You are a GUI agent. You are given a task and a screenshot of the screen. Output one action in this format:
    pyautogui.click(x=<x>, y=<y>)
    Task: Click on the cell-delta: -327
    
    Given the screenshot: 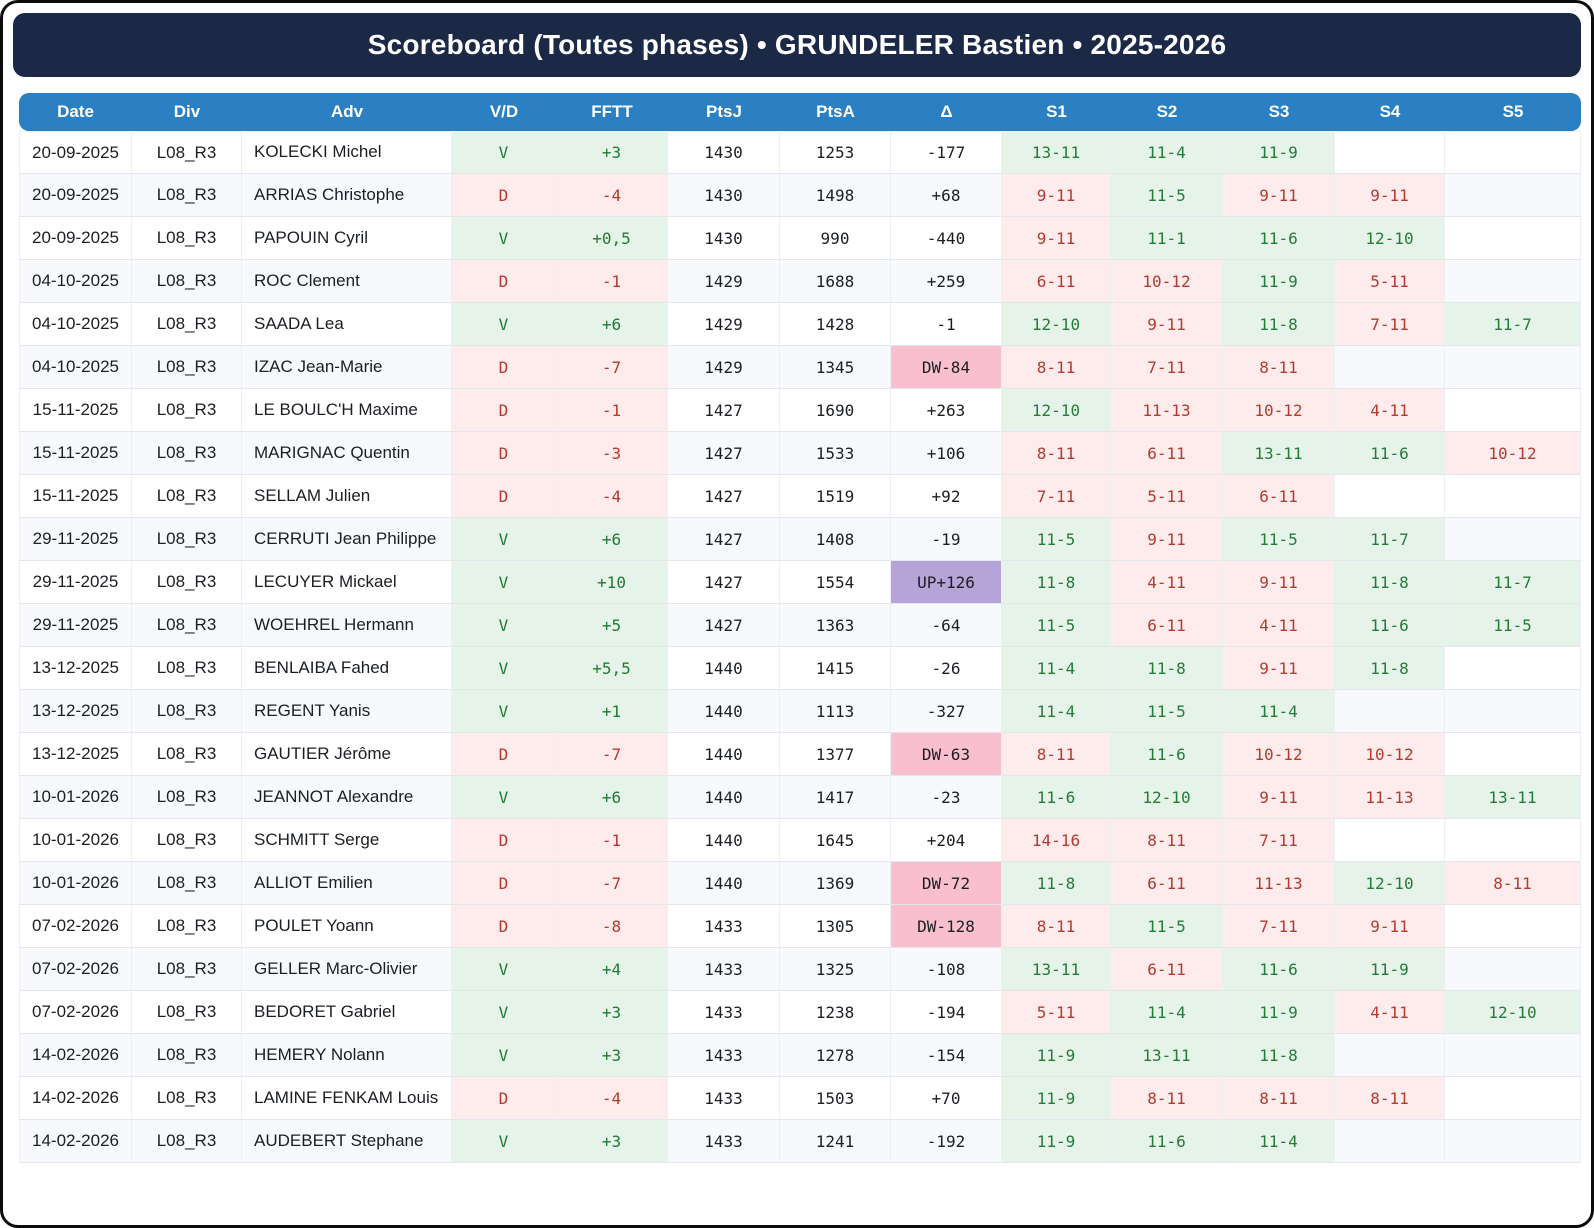 What is the action you would take?
    pyautogui.click(x=946, y=711)
    